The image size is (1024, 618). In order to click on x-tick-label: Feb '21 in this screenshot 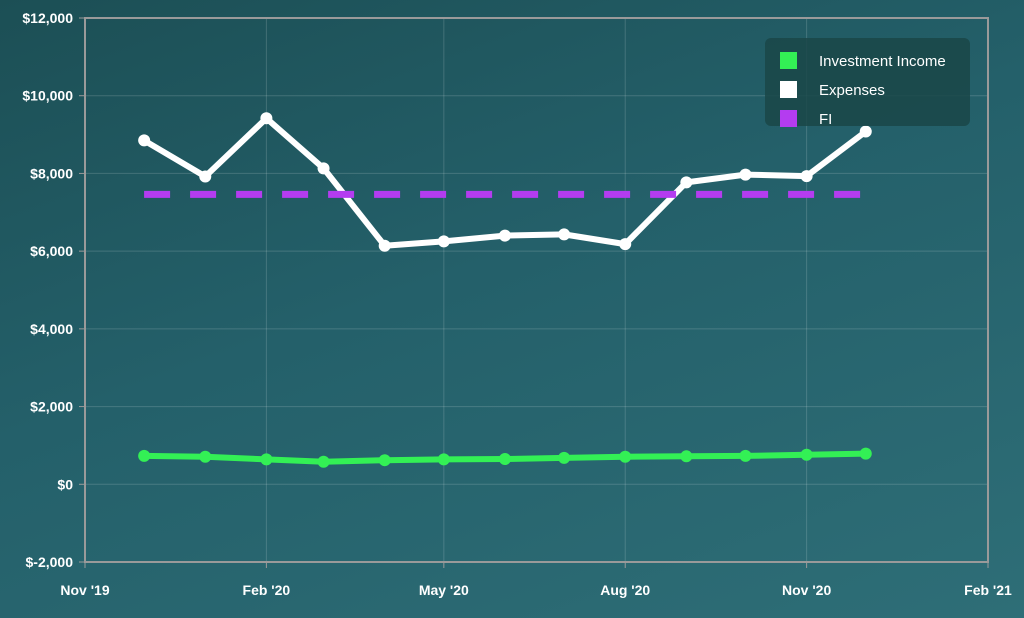, I will do `click(988, 590)`.